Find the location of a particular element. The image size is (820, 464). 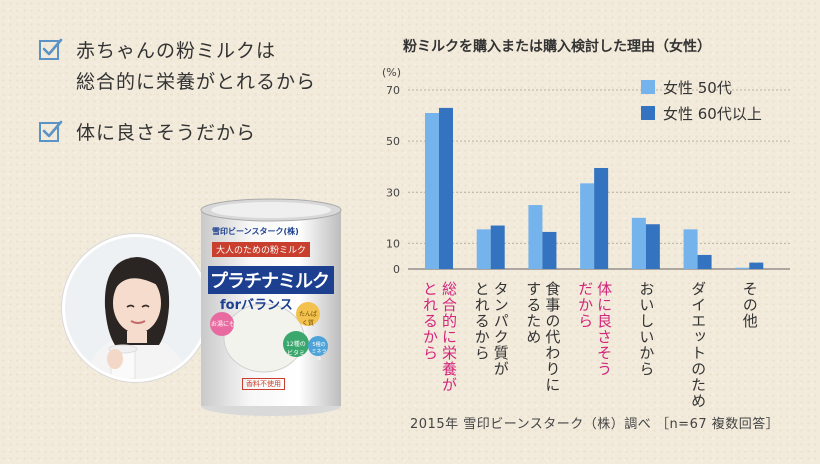

reason-text: 体に良さそうだから is located at coordinates (166, 133).